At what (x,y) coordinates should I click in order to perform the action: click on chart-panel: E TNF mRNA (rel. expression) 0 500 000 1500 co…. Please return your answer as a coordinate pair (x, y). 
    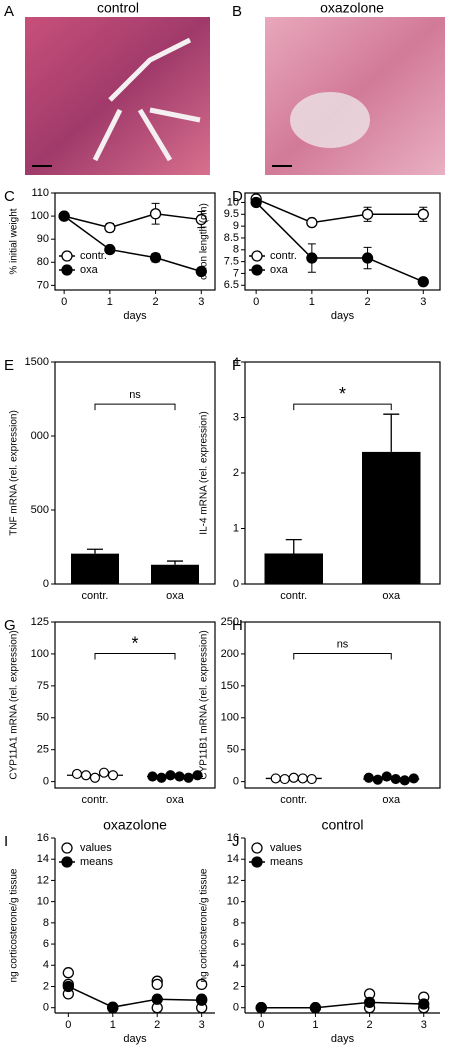
    Looking at the image, I should click on (110, 479).